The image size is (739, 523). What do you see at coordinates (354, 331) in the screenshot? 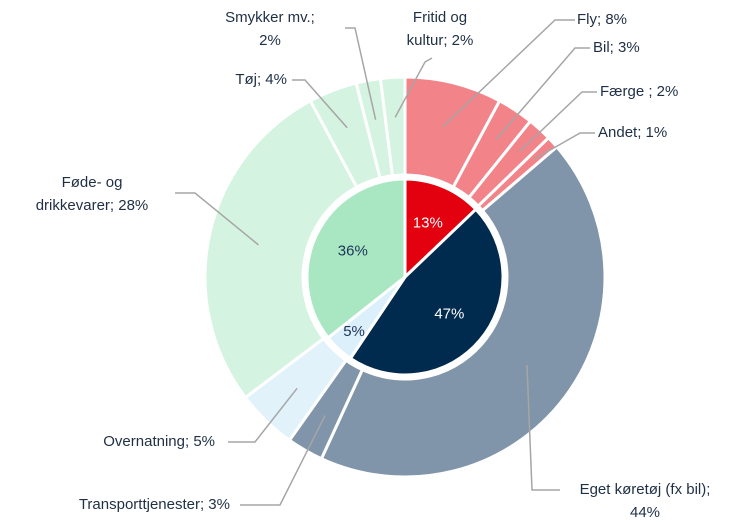
I see `inner-value-label: 5%` at bounding box center [354, 331].